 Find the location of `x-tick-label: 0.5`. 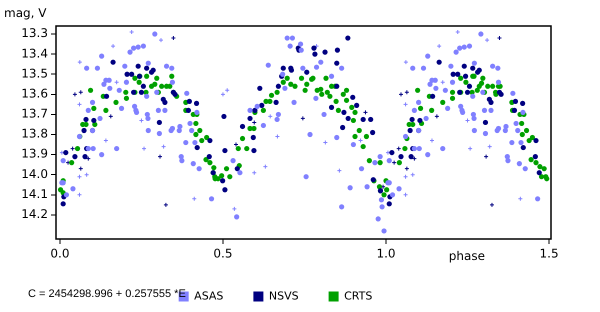

x-tick-label: 0.5 is located at coordinates (223, 253).